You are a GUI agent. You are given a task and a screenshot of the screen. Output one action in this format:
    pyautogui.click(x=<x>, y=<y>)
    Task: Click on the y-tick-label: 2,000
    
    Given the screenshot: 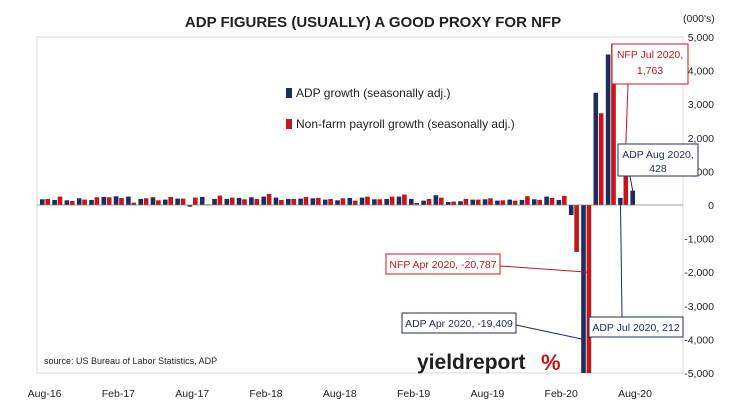 What is the action you would take?
    pyautogui.click(x=701, y=139)
    